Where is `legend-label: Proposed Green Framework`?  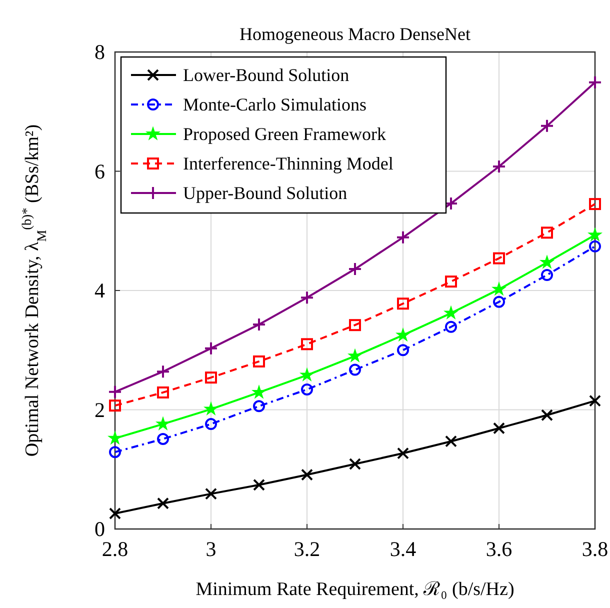 legend-label: Proposed Green Framework is located at coordinates (284, 134).